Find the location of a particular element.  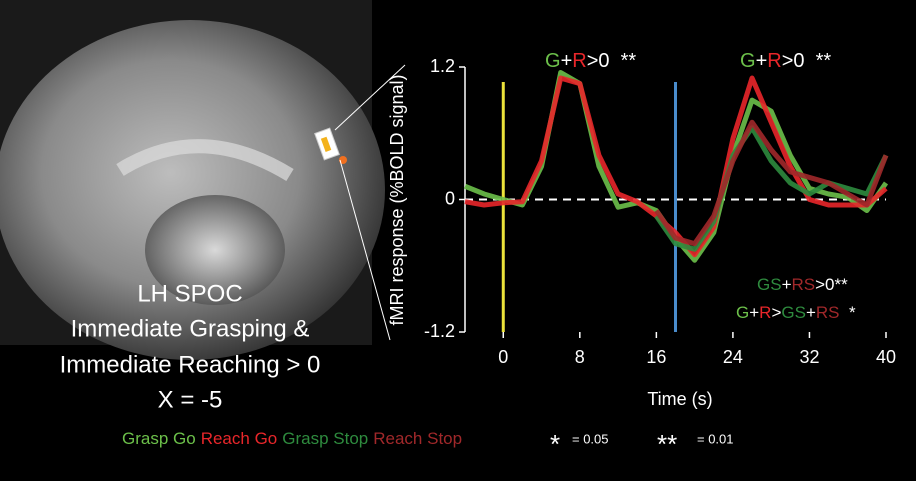

x-tick-label: 8 is located at coordinates (580, 357).